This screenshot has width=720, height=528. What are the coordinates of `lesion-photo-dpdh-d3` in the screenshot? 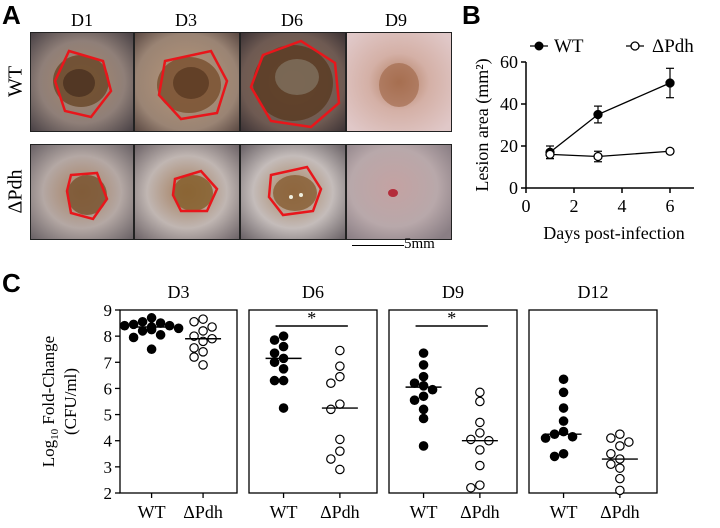 It's located at (187, 192).